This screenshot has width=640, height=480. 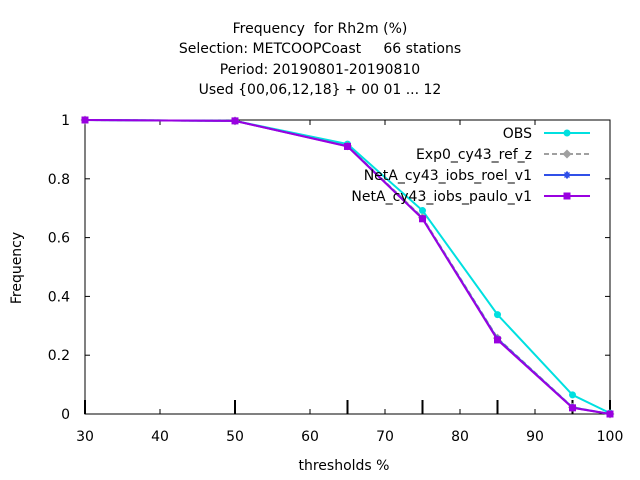 I want to click on title-line-1: Frequency for Rh2m (%), so click(x=320, y=29).